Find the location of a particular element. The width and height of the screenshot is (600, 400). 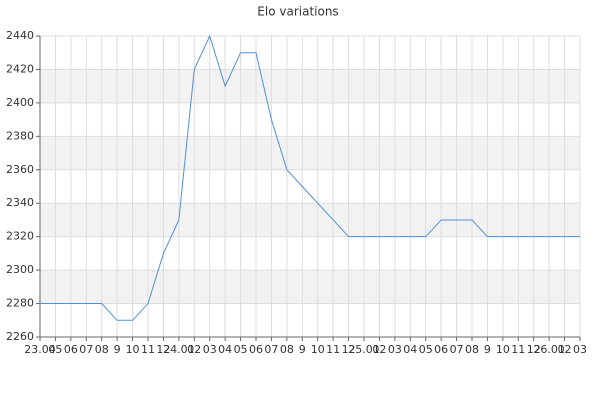

y-tick-label: 2280 is located at coordinates (20, 303).